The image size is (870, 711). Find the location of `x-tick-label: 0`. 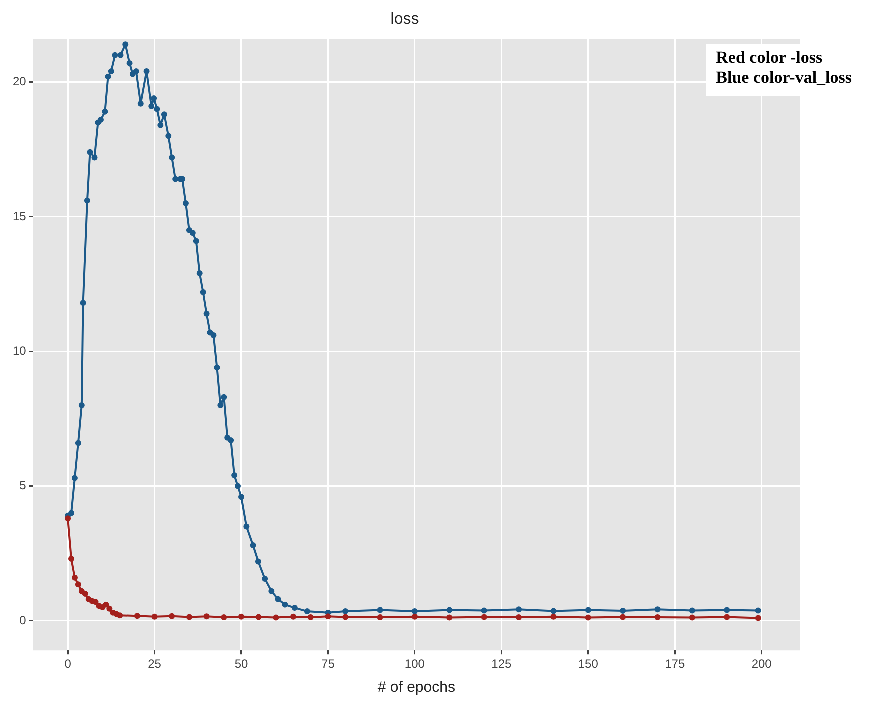

x-tick-label: 0 is located at coordinates (68, 664).